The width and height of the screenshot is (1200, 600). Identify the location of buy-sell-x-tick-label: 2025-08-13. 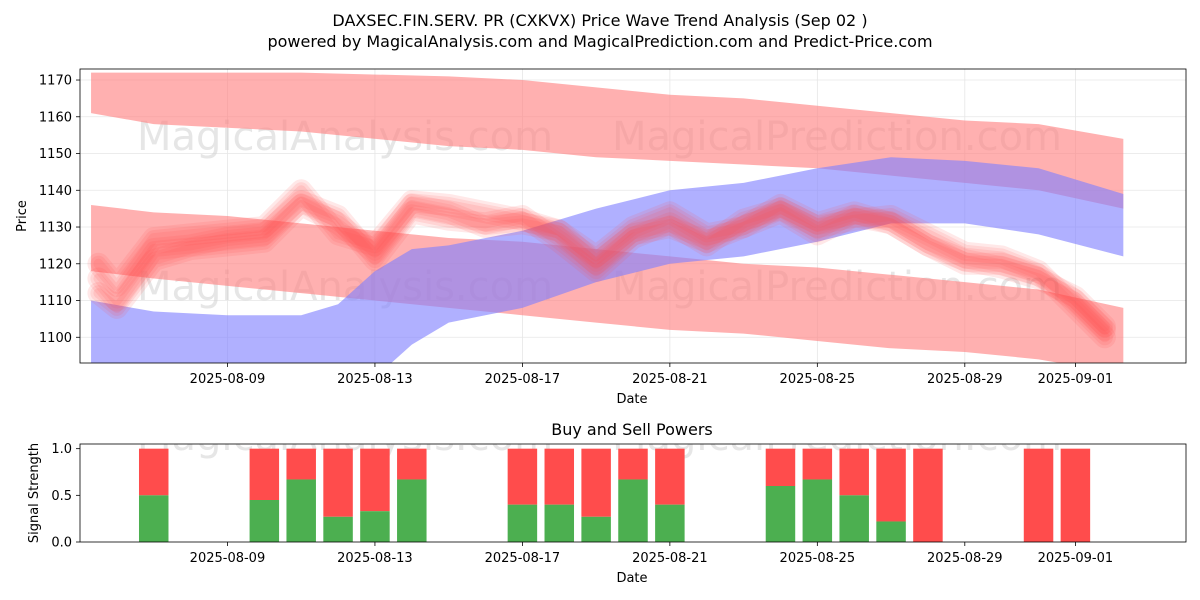
(375, 558).